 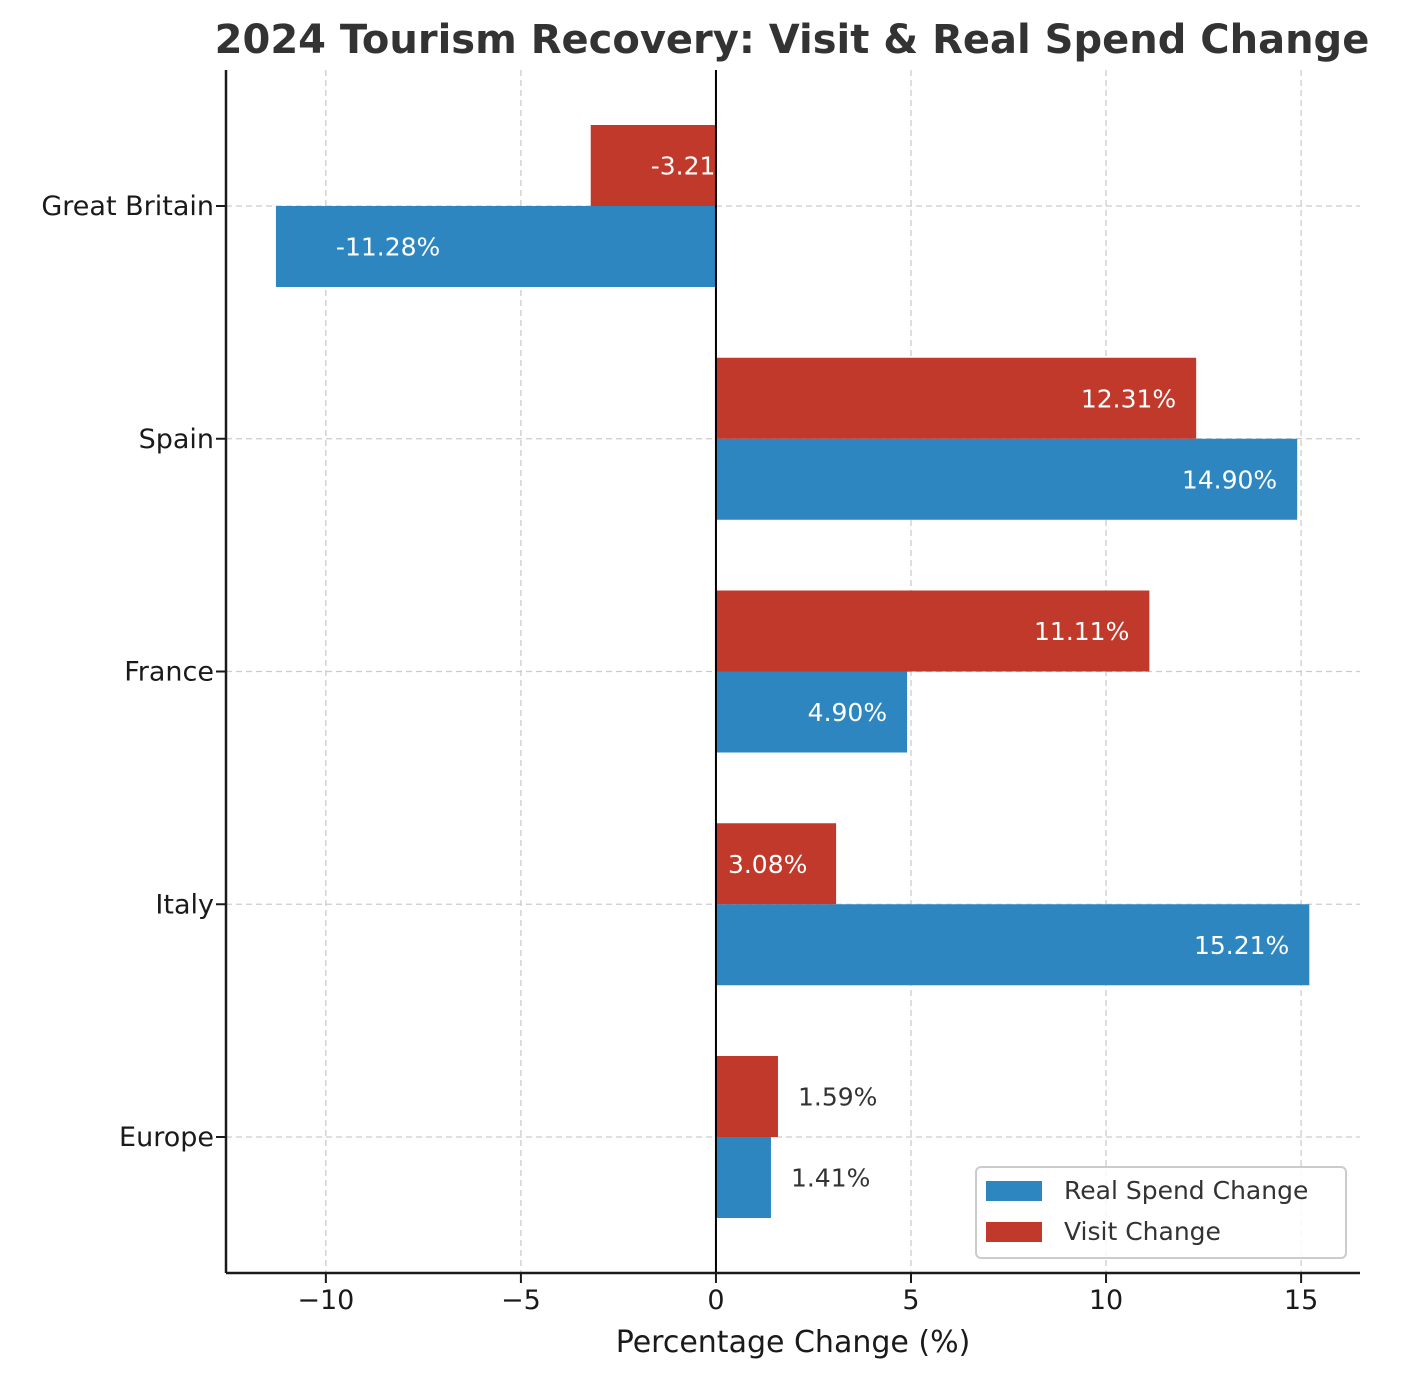 I want to click on bar-real-spend-europe, so click(x=743, y=1177).